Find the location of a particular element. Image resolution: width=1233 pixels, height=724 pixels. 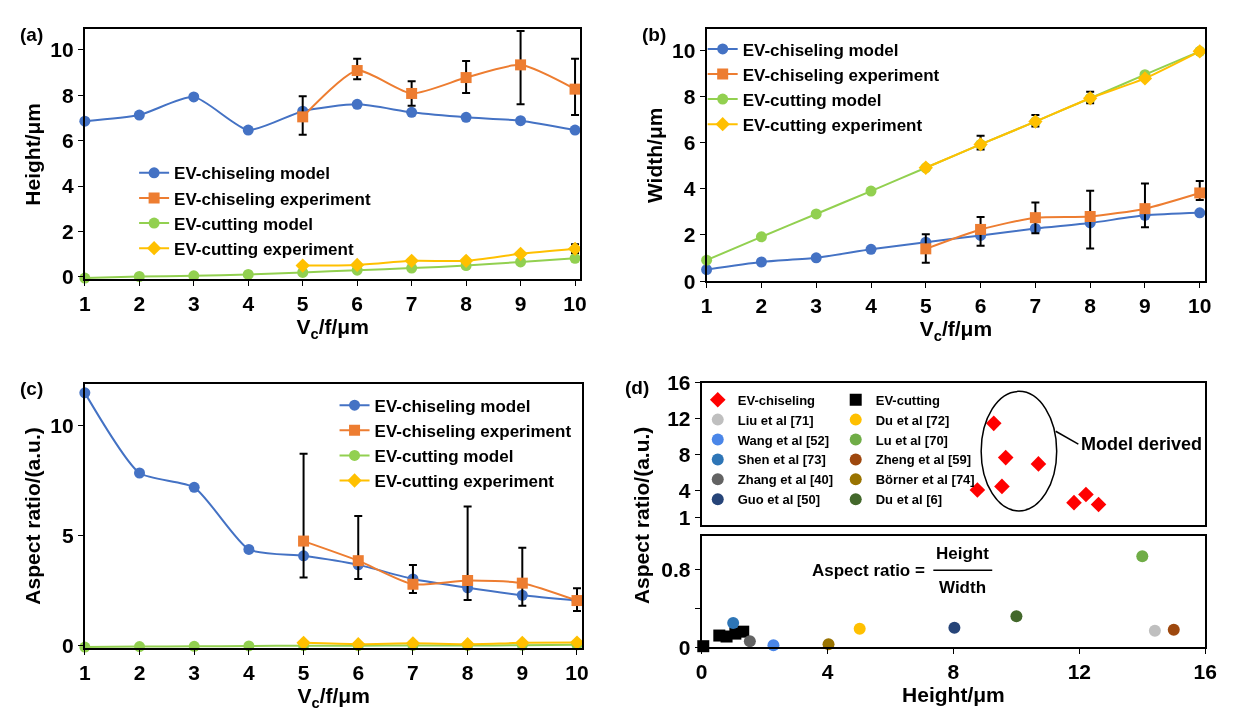

legend-label: Du et al [72] is located at coordinates (912, 420).